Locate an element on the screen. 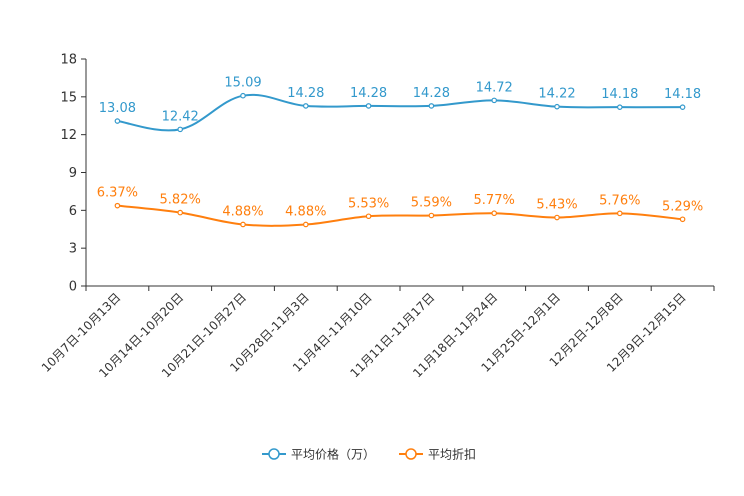 This screenshot has width=744, height=496. y-tick-label: 6 is located at coordinates (73, 211).